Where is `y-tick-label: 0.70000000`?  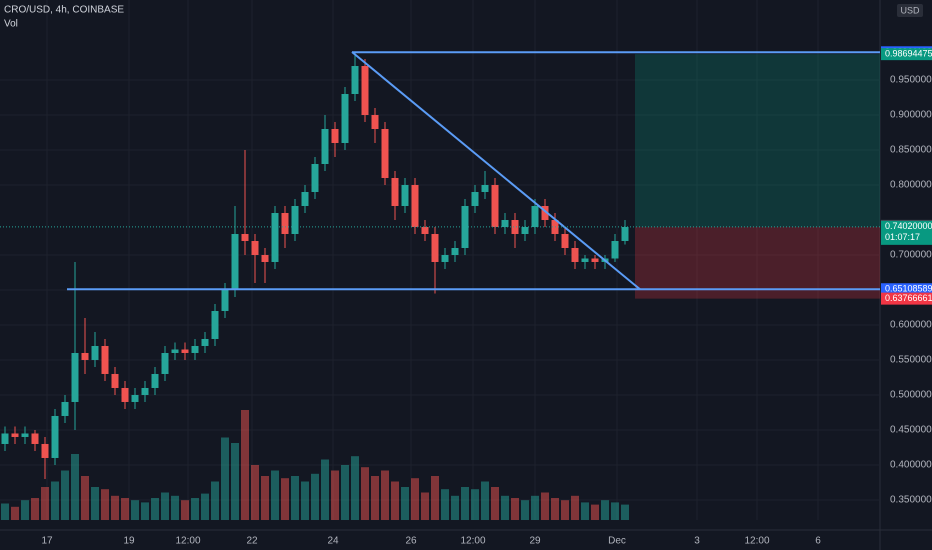 y-tick-label: 0.70000000 is located at coordinates (911, 255).